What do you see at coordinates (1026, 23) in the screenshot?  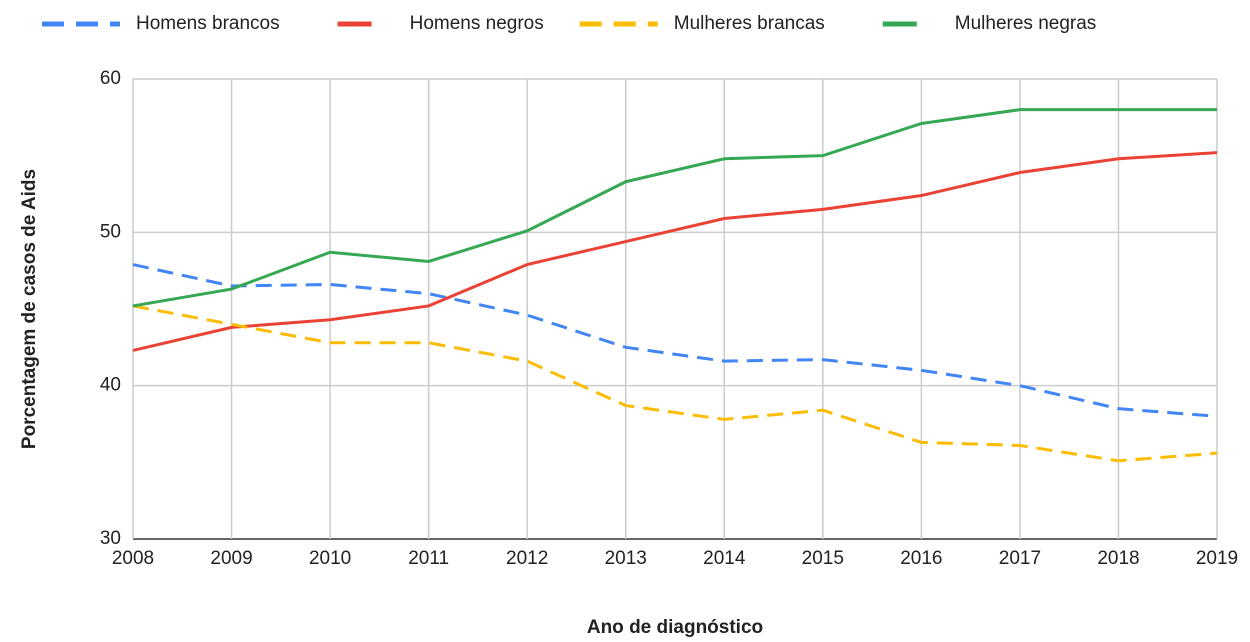 I see `legend-label: Mulheres negras` at bounding box center [1026, 23].